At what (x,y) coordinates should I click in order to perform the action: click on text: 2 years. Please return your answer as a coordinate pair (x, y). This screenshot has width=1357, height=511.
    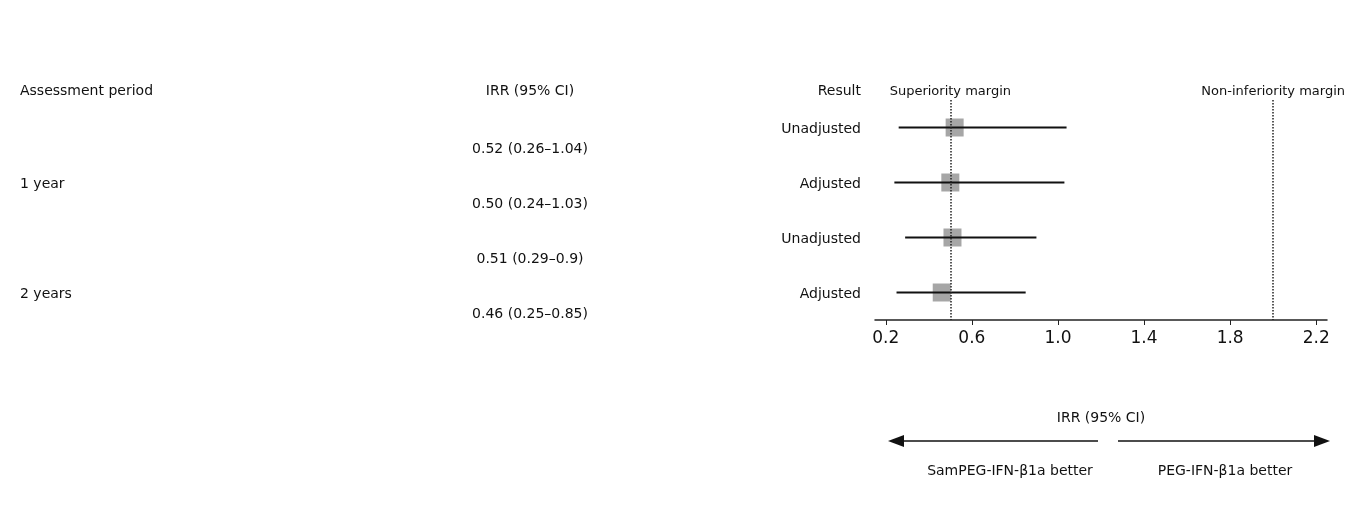
    Looking at the image, I should click on (46, 292).